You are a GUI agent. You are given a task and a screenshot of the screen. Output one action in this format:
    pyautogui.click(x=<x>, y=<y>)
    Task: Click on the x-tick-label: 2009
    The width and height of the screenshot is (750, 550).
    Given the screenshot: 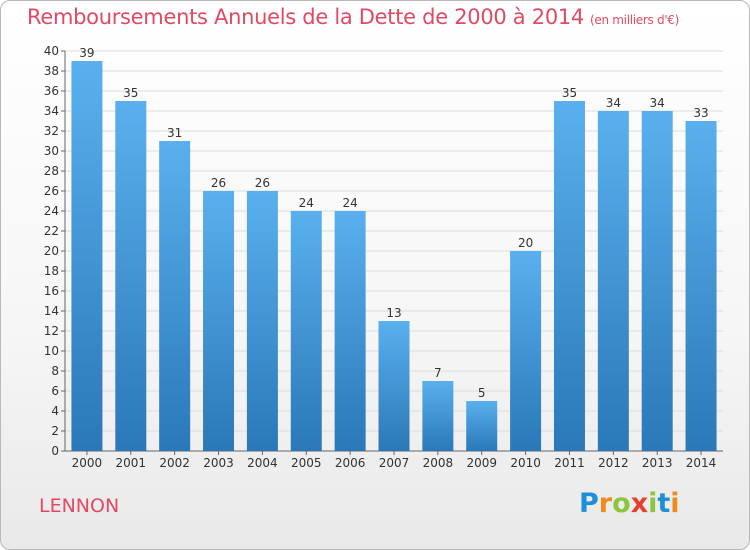 What is the action you would take?
    pyautogui.click(x=481, y=463)
    